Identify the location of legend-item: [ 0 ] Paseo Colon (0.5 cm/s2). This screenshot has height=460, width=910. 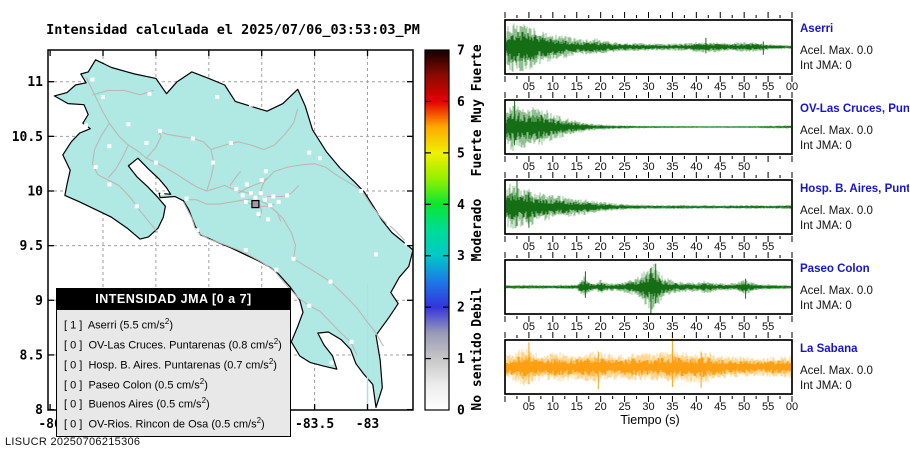
(136, 384).